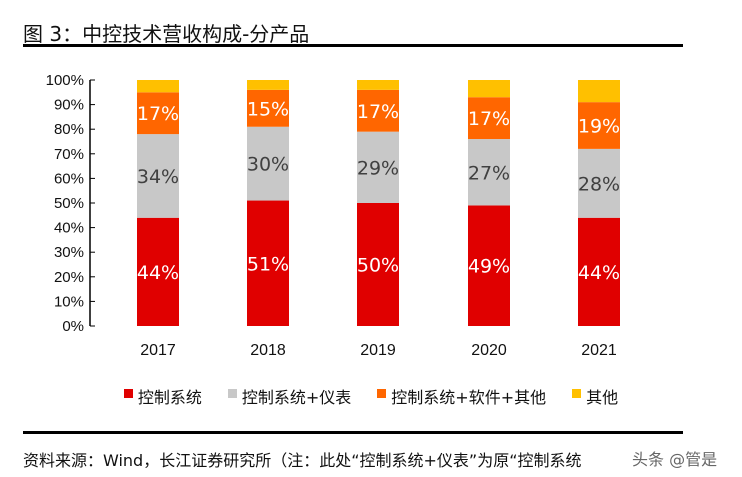 Image resolution: width=742 pixels, height=477 pixels. What do you see at coordinates (65, 80) in the screenshot?
I see `y-tick-label: 100%` at bounding box center [65, 80].